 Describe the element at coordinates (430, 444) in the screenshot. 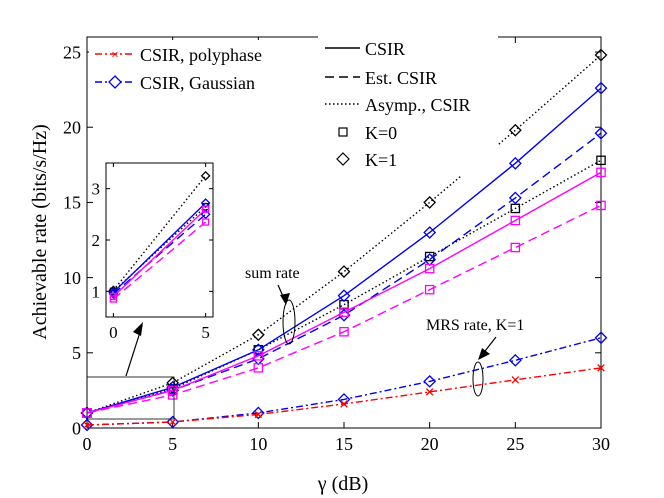

I see `main-x-tick-label: 20` at that location.